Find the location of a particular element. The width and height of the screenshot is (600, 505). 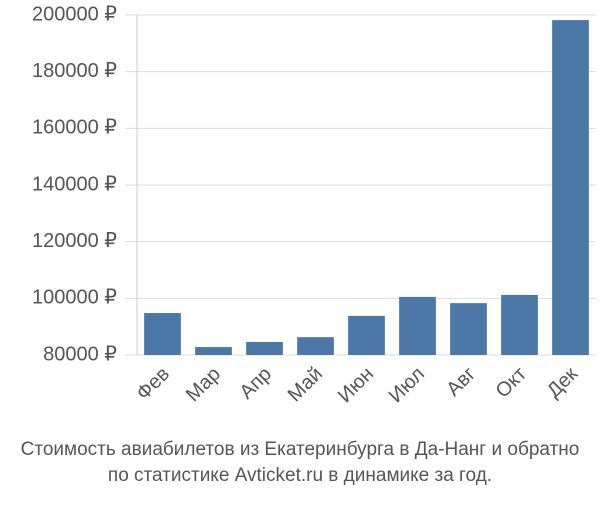

y-tick-label: 80000 ₽ is located at coordinates (80, 354).